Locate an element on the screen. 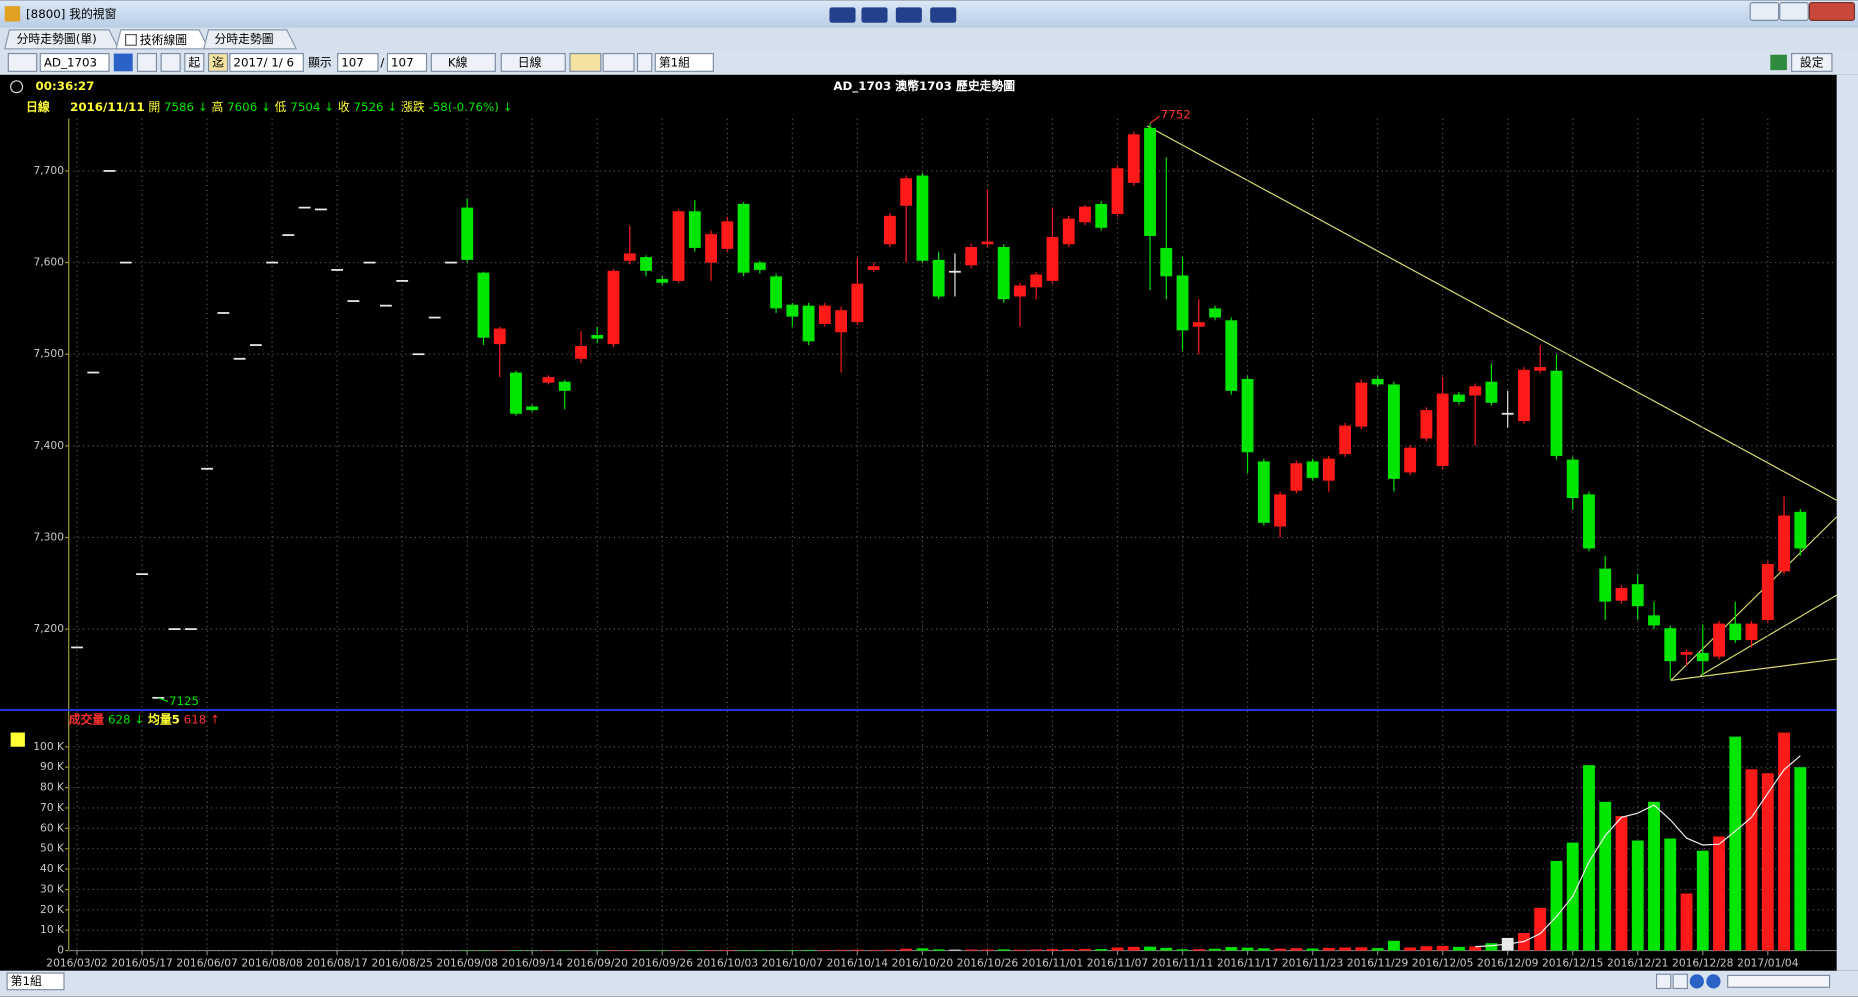 This screenshot has width=1858, height=997. start-label: 起 is located at coordinates (194, 63).